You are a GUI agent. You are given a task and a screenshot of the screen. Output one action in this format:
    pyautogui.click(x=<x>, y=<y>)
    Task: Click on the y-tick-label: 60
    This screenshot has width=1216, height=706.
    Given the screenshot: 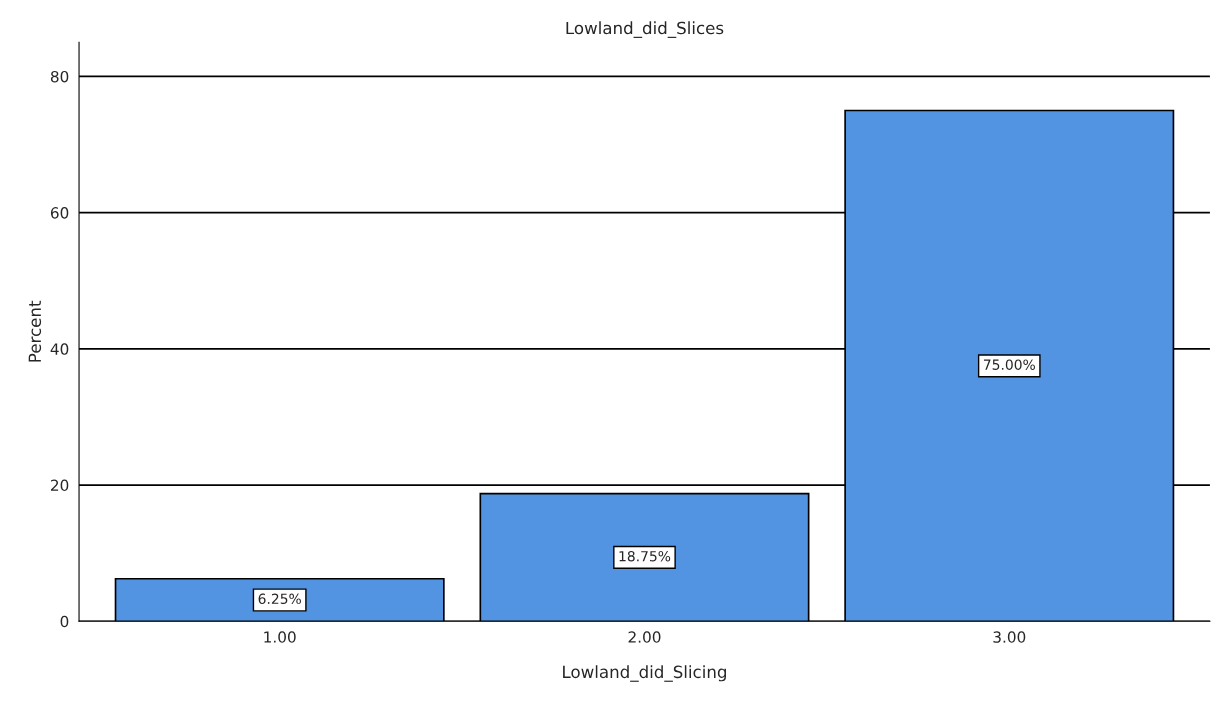 What is the action you would take?
    pyautogui.click(x=59, y=213)
    